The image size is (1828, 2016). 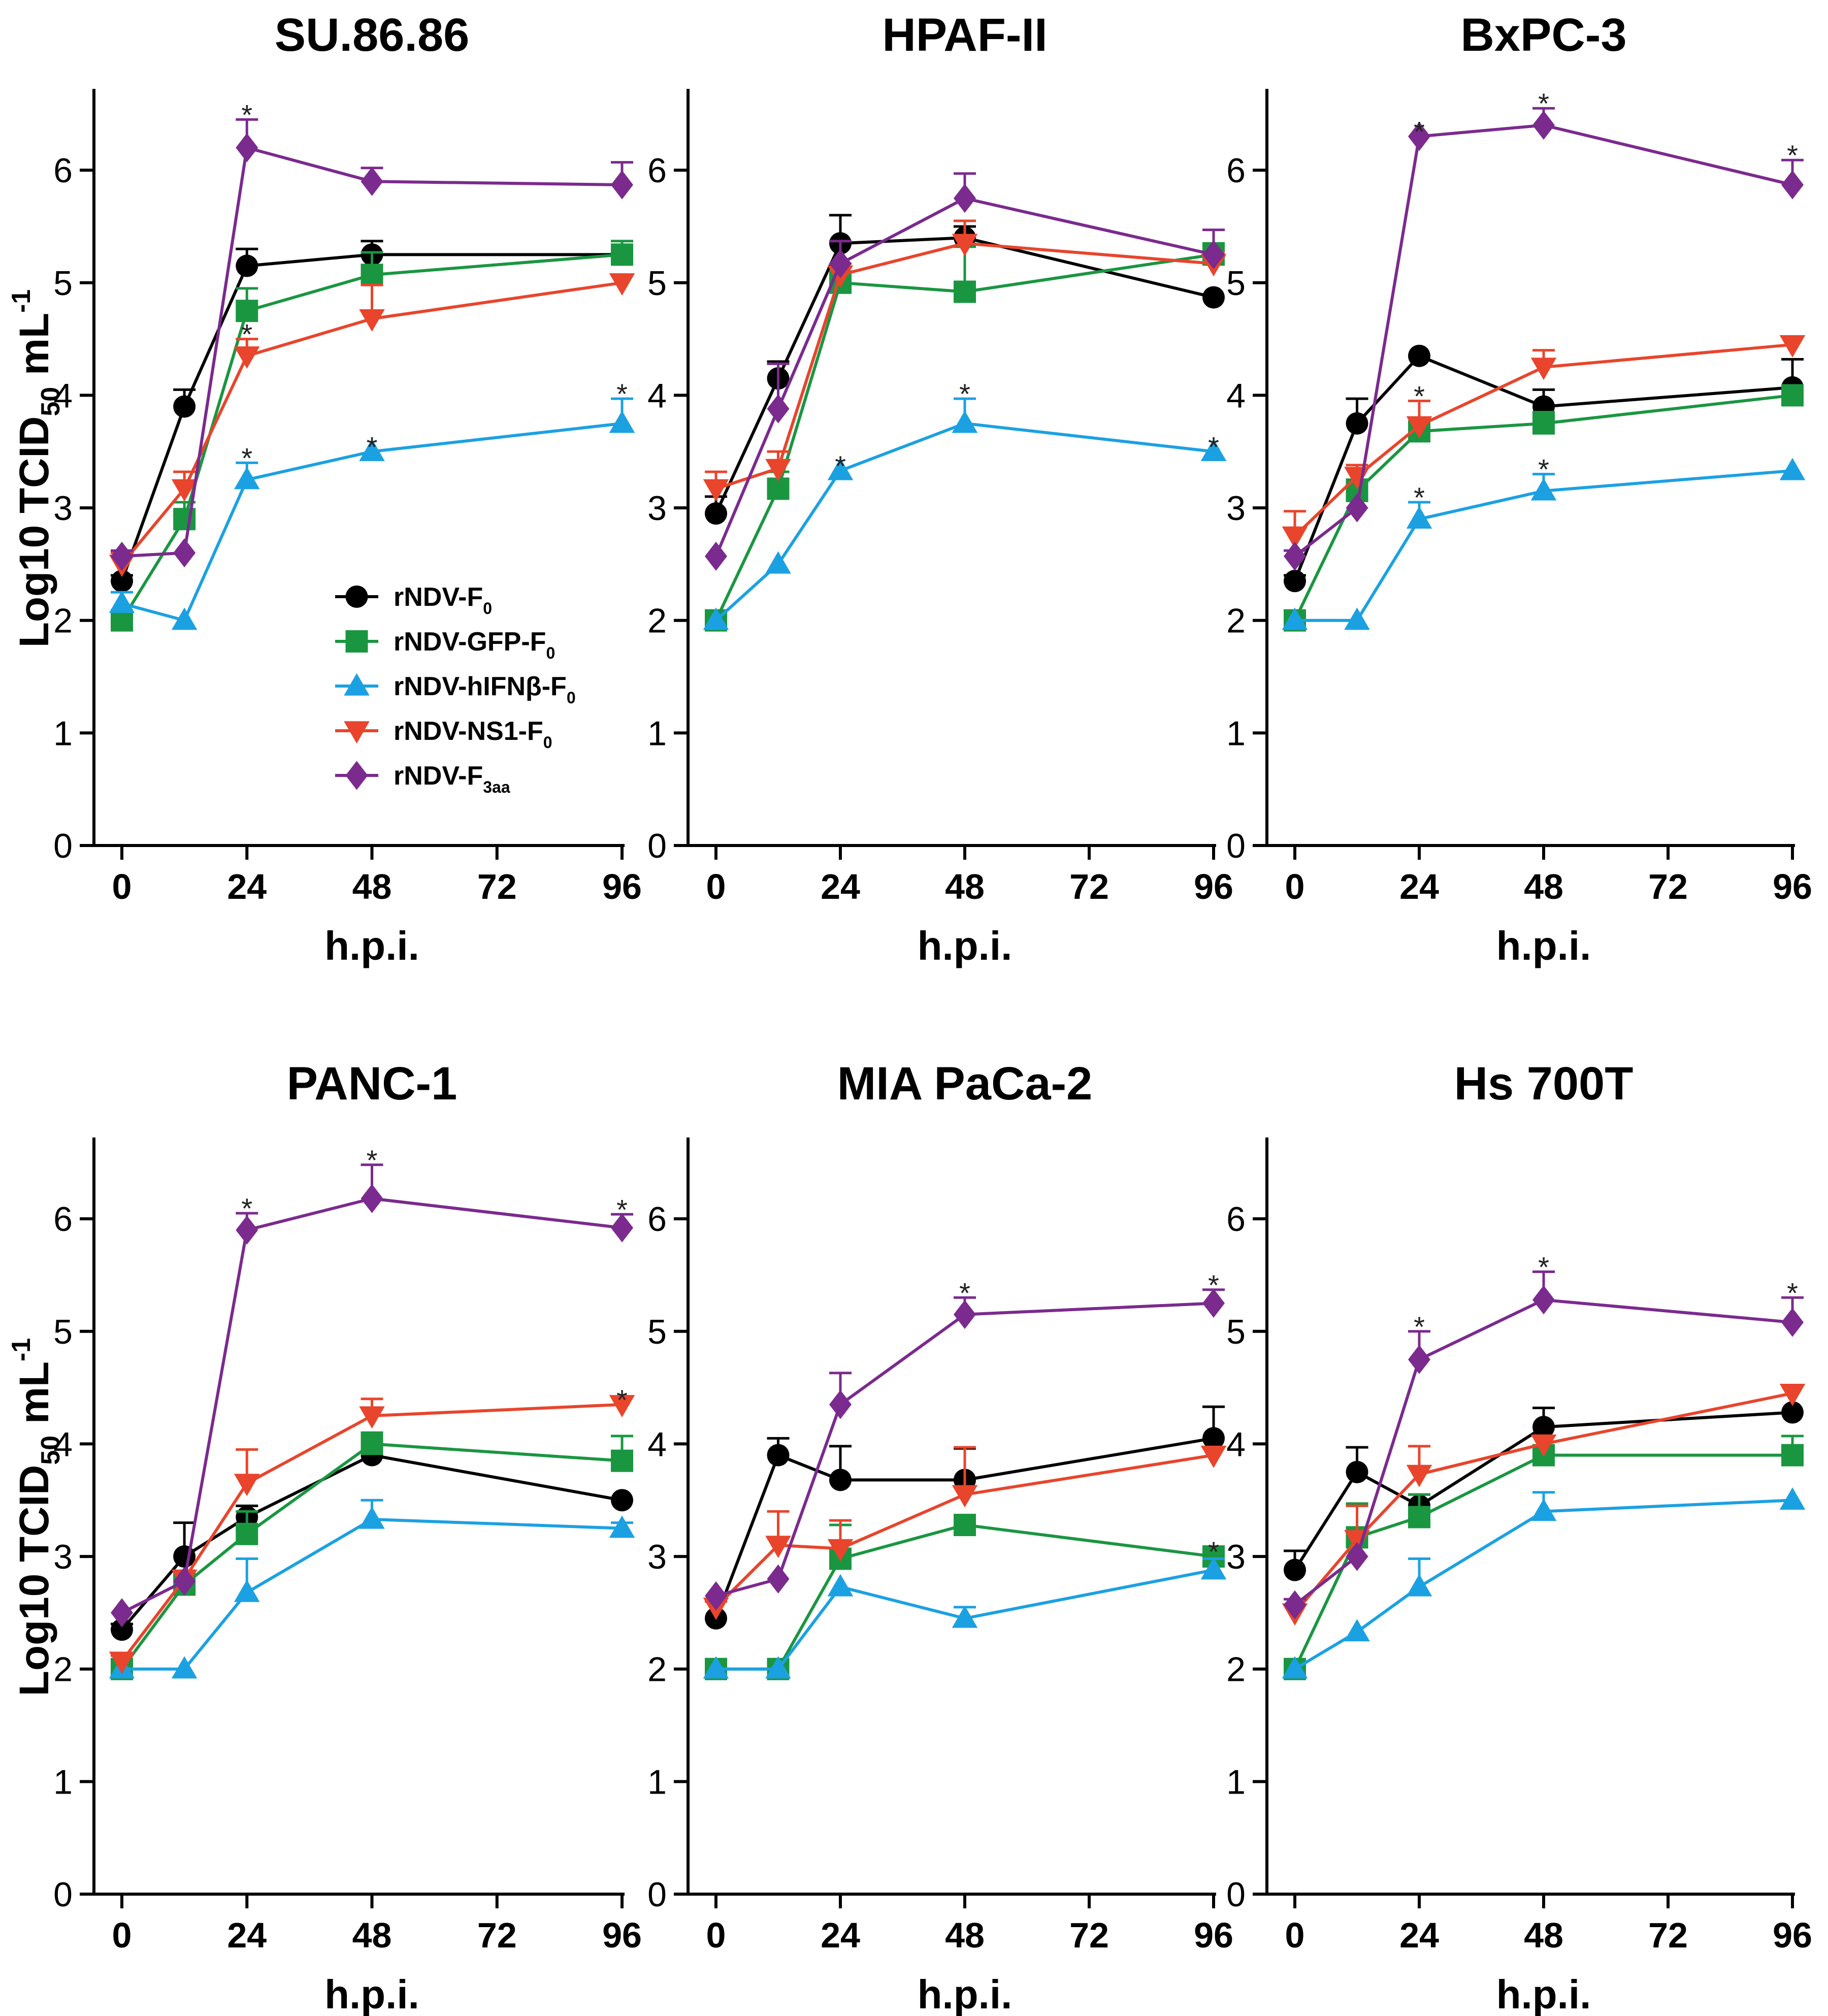 I want to click on legend-label: rNDV-F3aa, so click(x=452, y=778).